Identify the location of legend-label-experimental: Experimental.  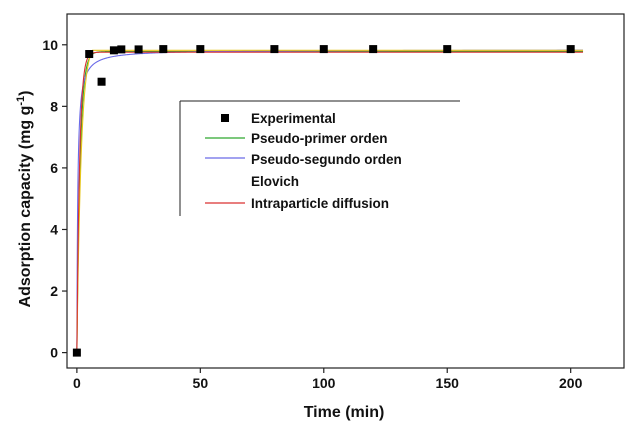
(293, 118).